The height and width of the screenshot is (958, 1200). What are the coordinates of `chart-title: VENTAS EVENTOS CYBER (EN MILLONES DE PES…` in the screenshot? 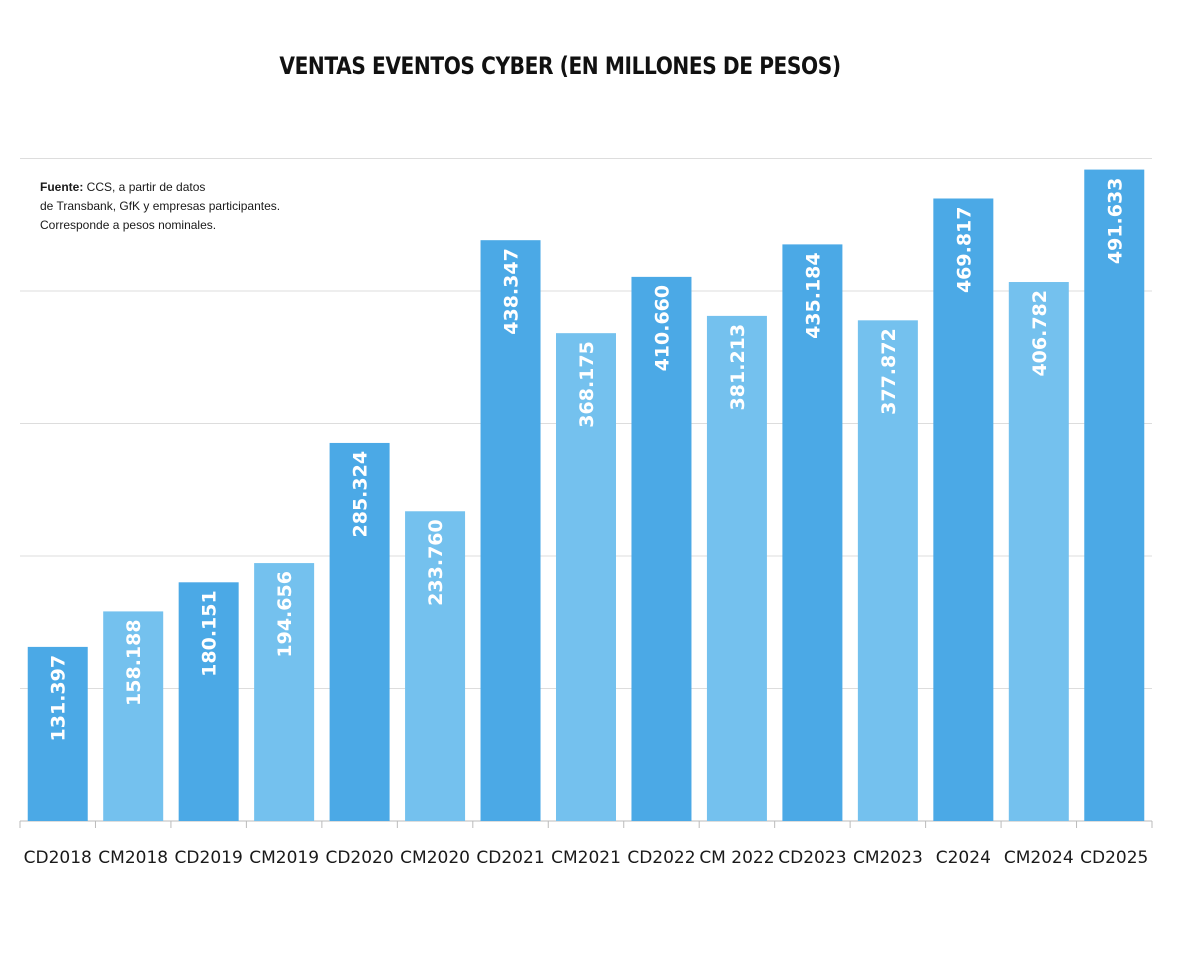 It's located at (560, 66).